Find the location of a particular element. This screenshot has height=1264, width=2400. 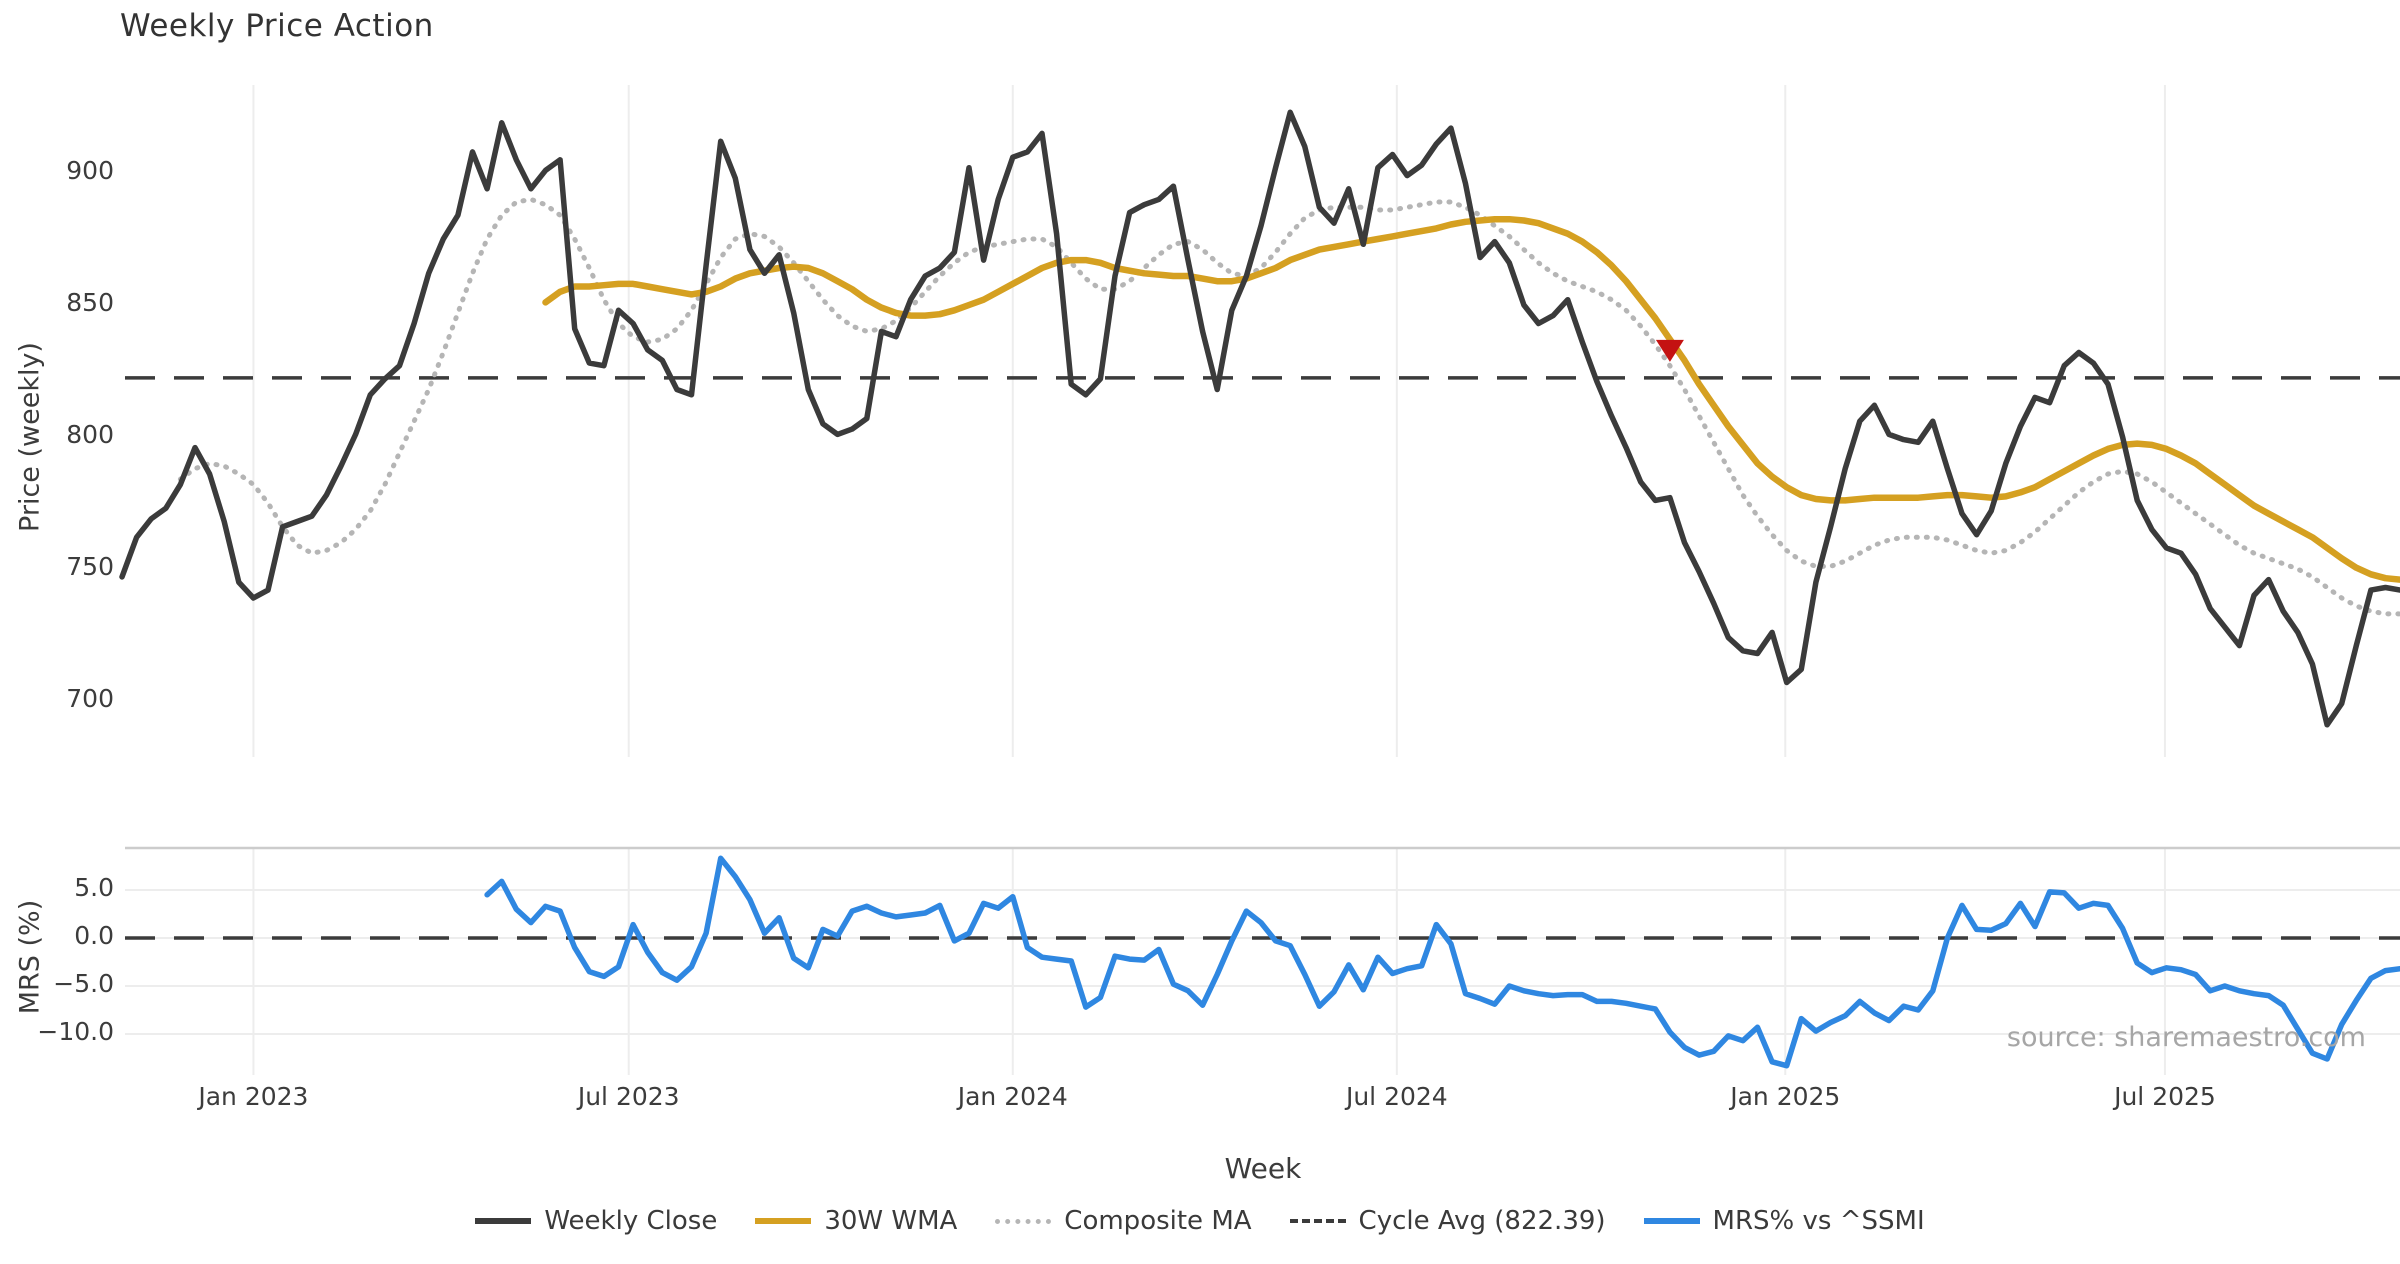

x-tick-label: Jan 2024 is located at coordinates (1013, 1096).